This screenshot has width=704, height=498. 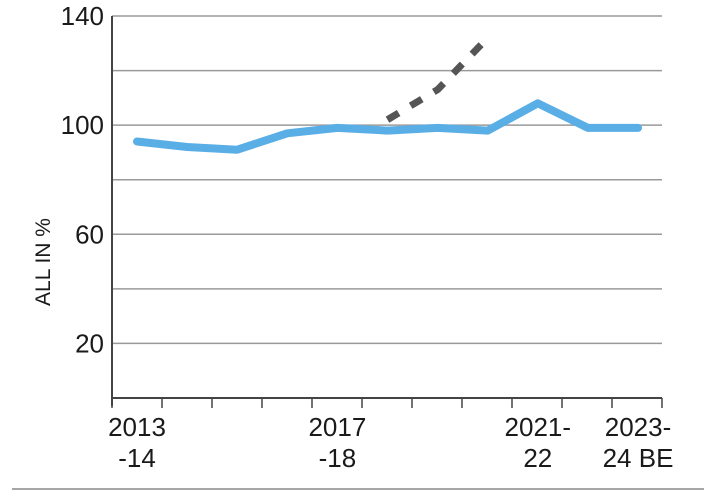 I want to click on y-tick-label: 20, so click(x=89, y=343).